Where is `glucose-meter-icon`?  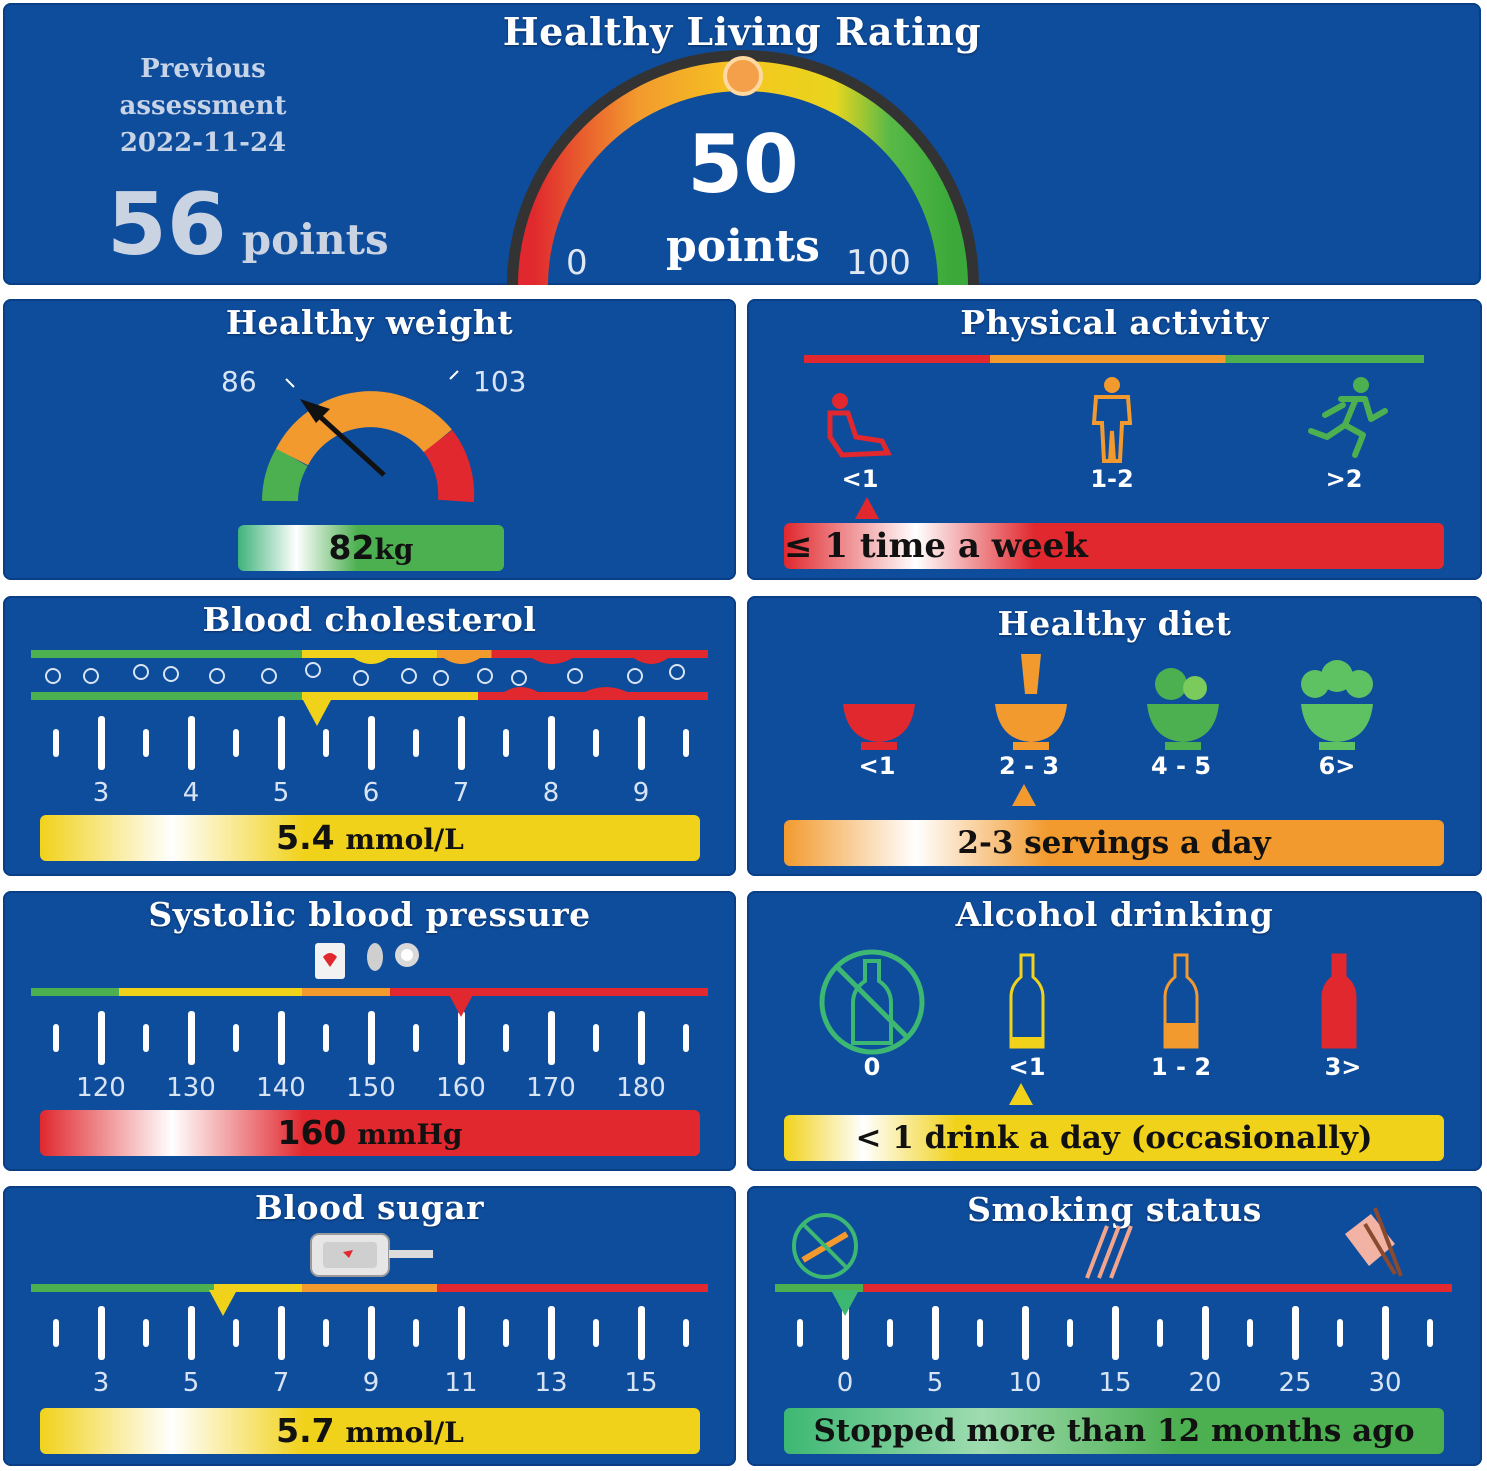 glucose-meter-icon is located at coordinates (371, 1255).